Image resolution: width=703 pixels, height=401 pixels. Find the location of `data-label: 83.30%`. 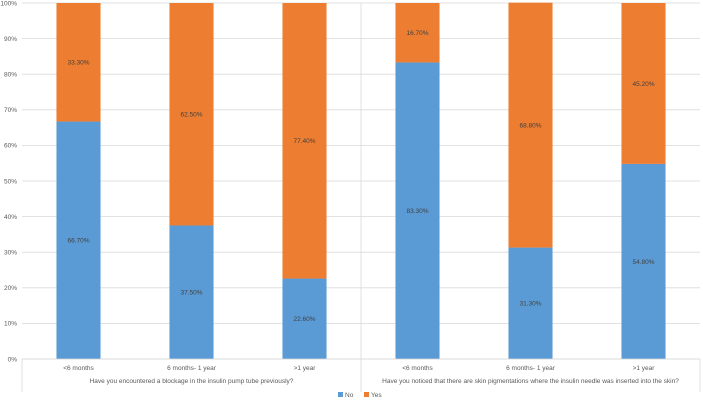

data-label: 83.30% is located at coordinates (417, 211).